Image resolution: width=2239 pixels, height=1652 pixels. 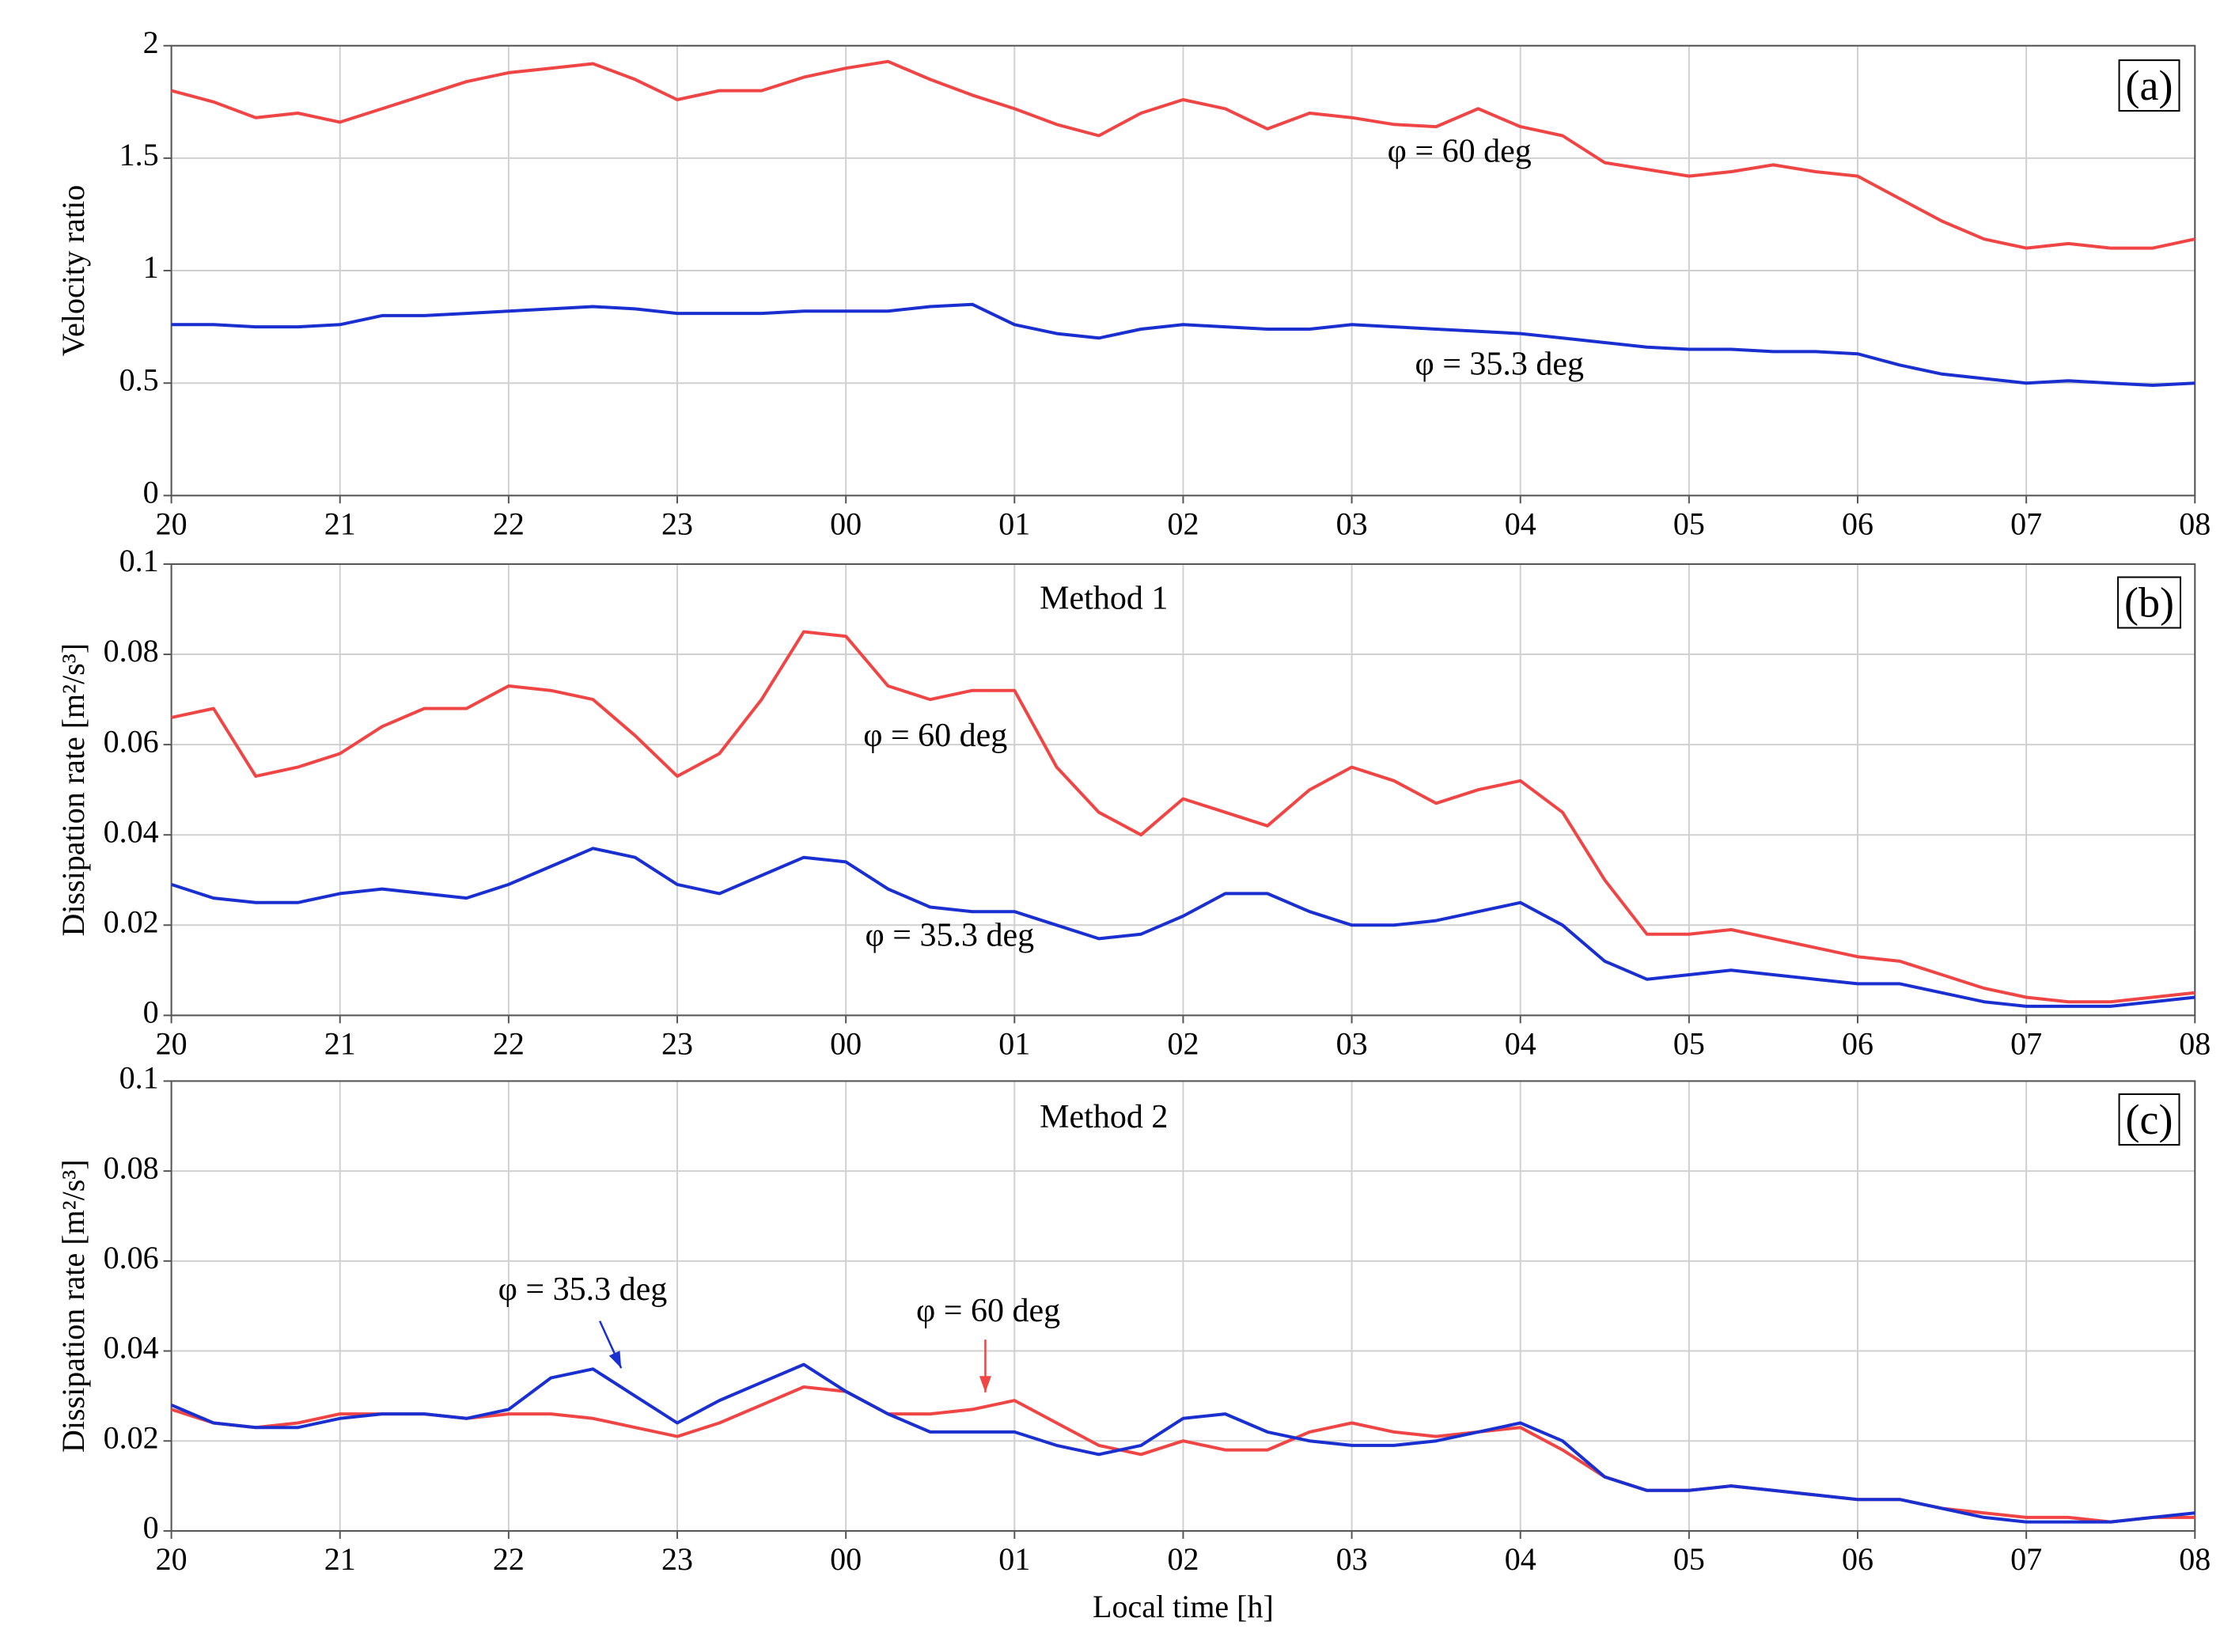 I want to click on y-tick-label: 1.5, so click(x=139, y=155).